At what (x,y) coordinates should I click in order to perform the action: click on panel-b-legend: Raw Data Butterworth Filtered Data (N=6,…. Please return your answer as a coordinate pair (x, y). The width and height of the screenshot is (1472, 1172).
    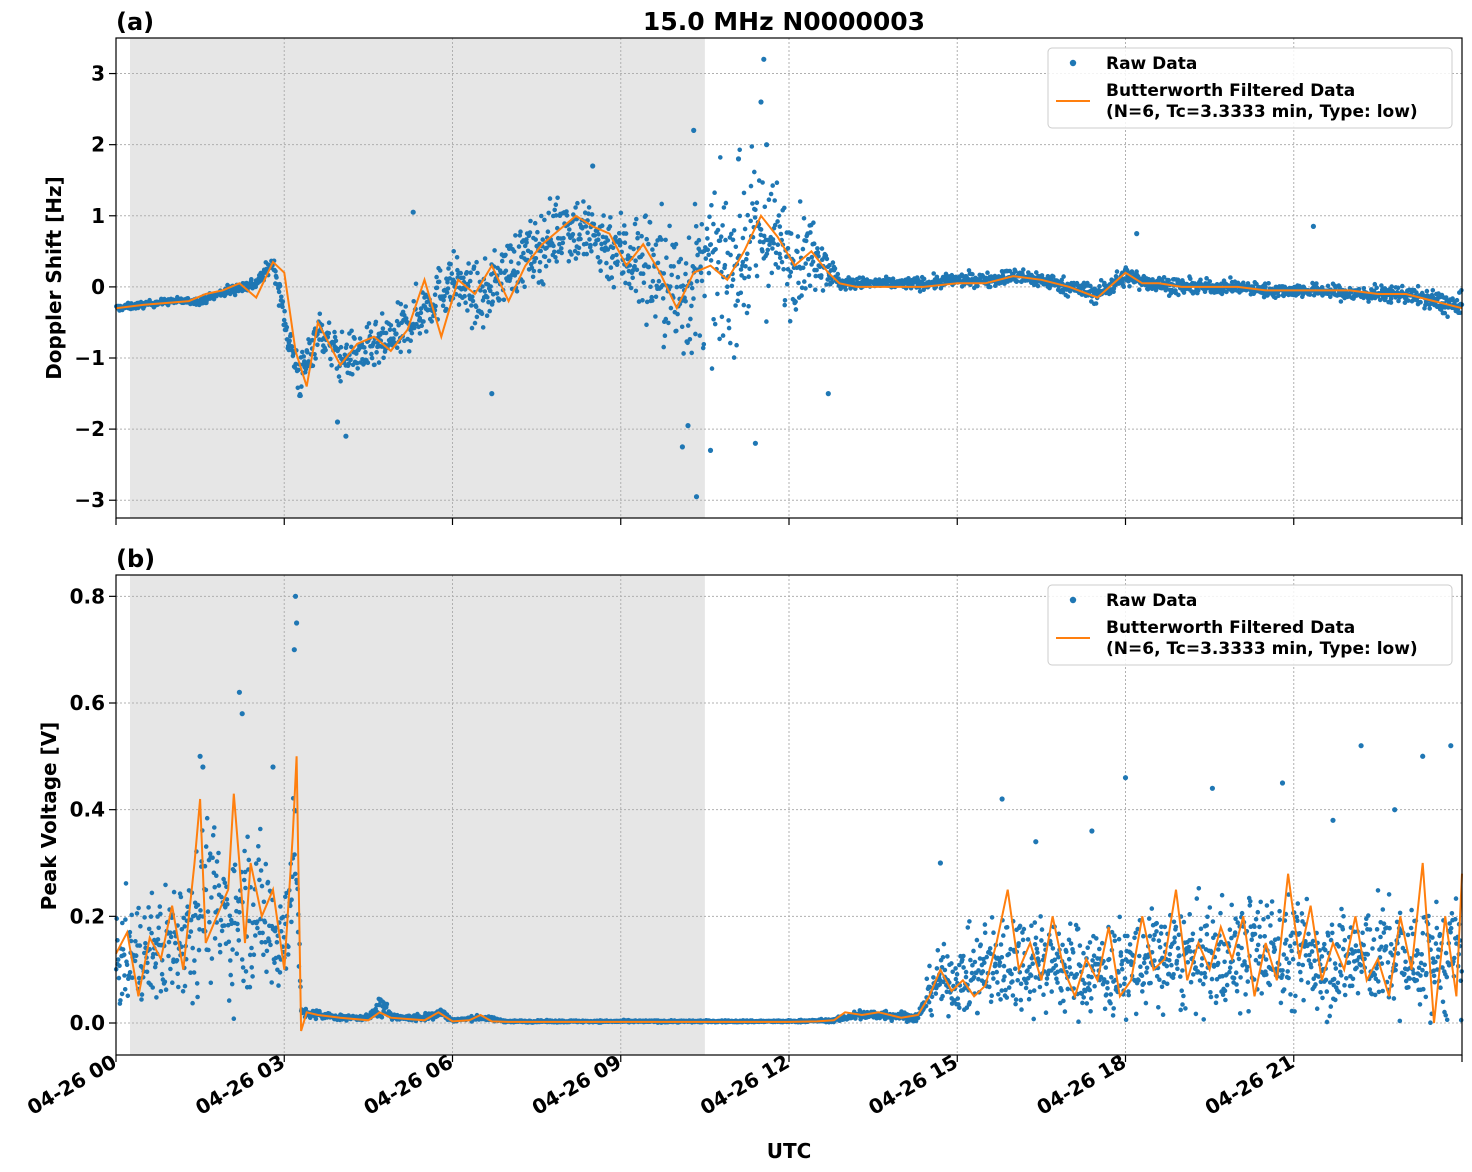
    Looking at the image, I should click on (1250, 625).